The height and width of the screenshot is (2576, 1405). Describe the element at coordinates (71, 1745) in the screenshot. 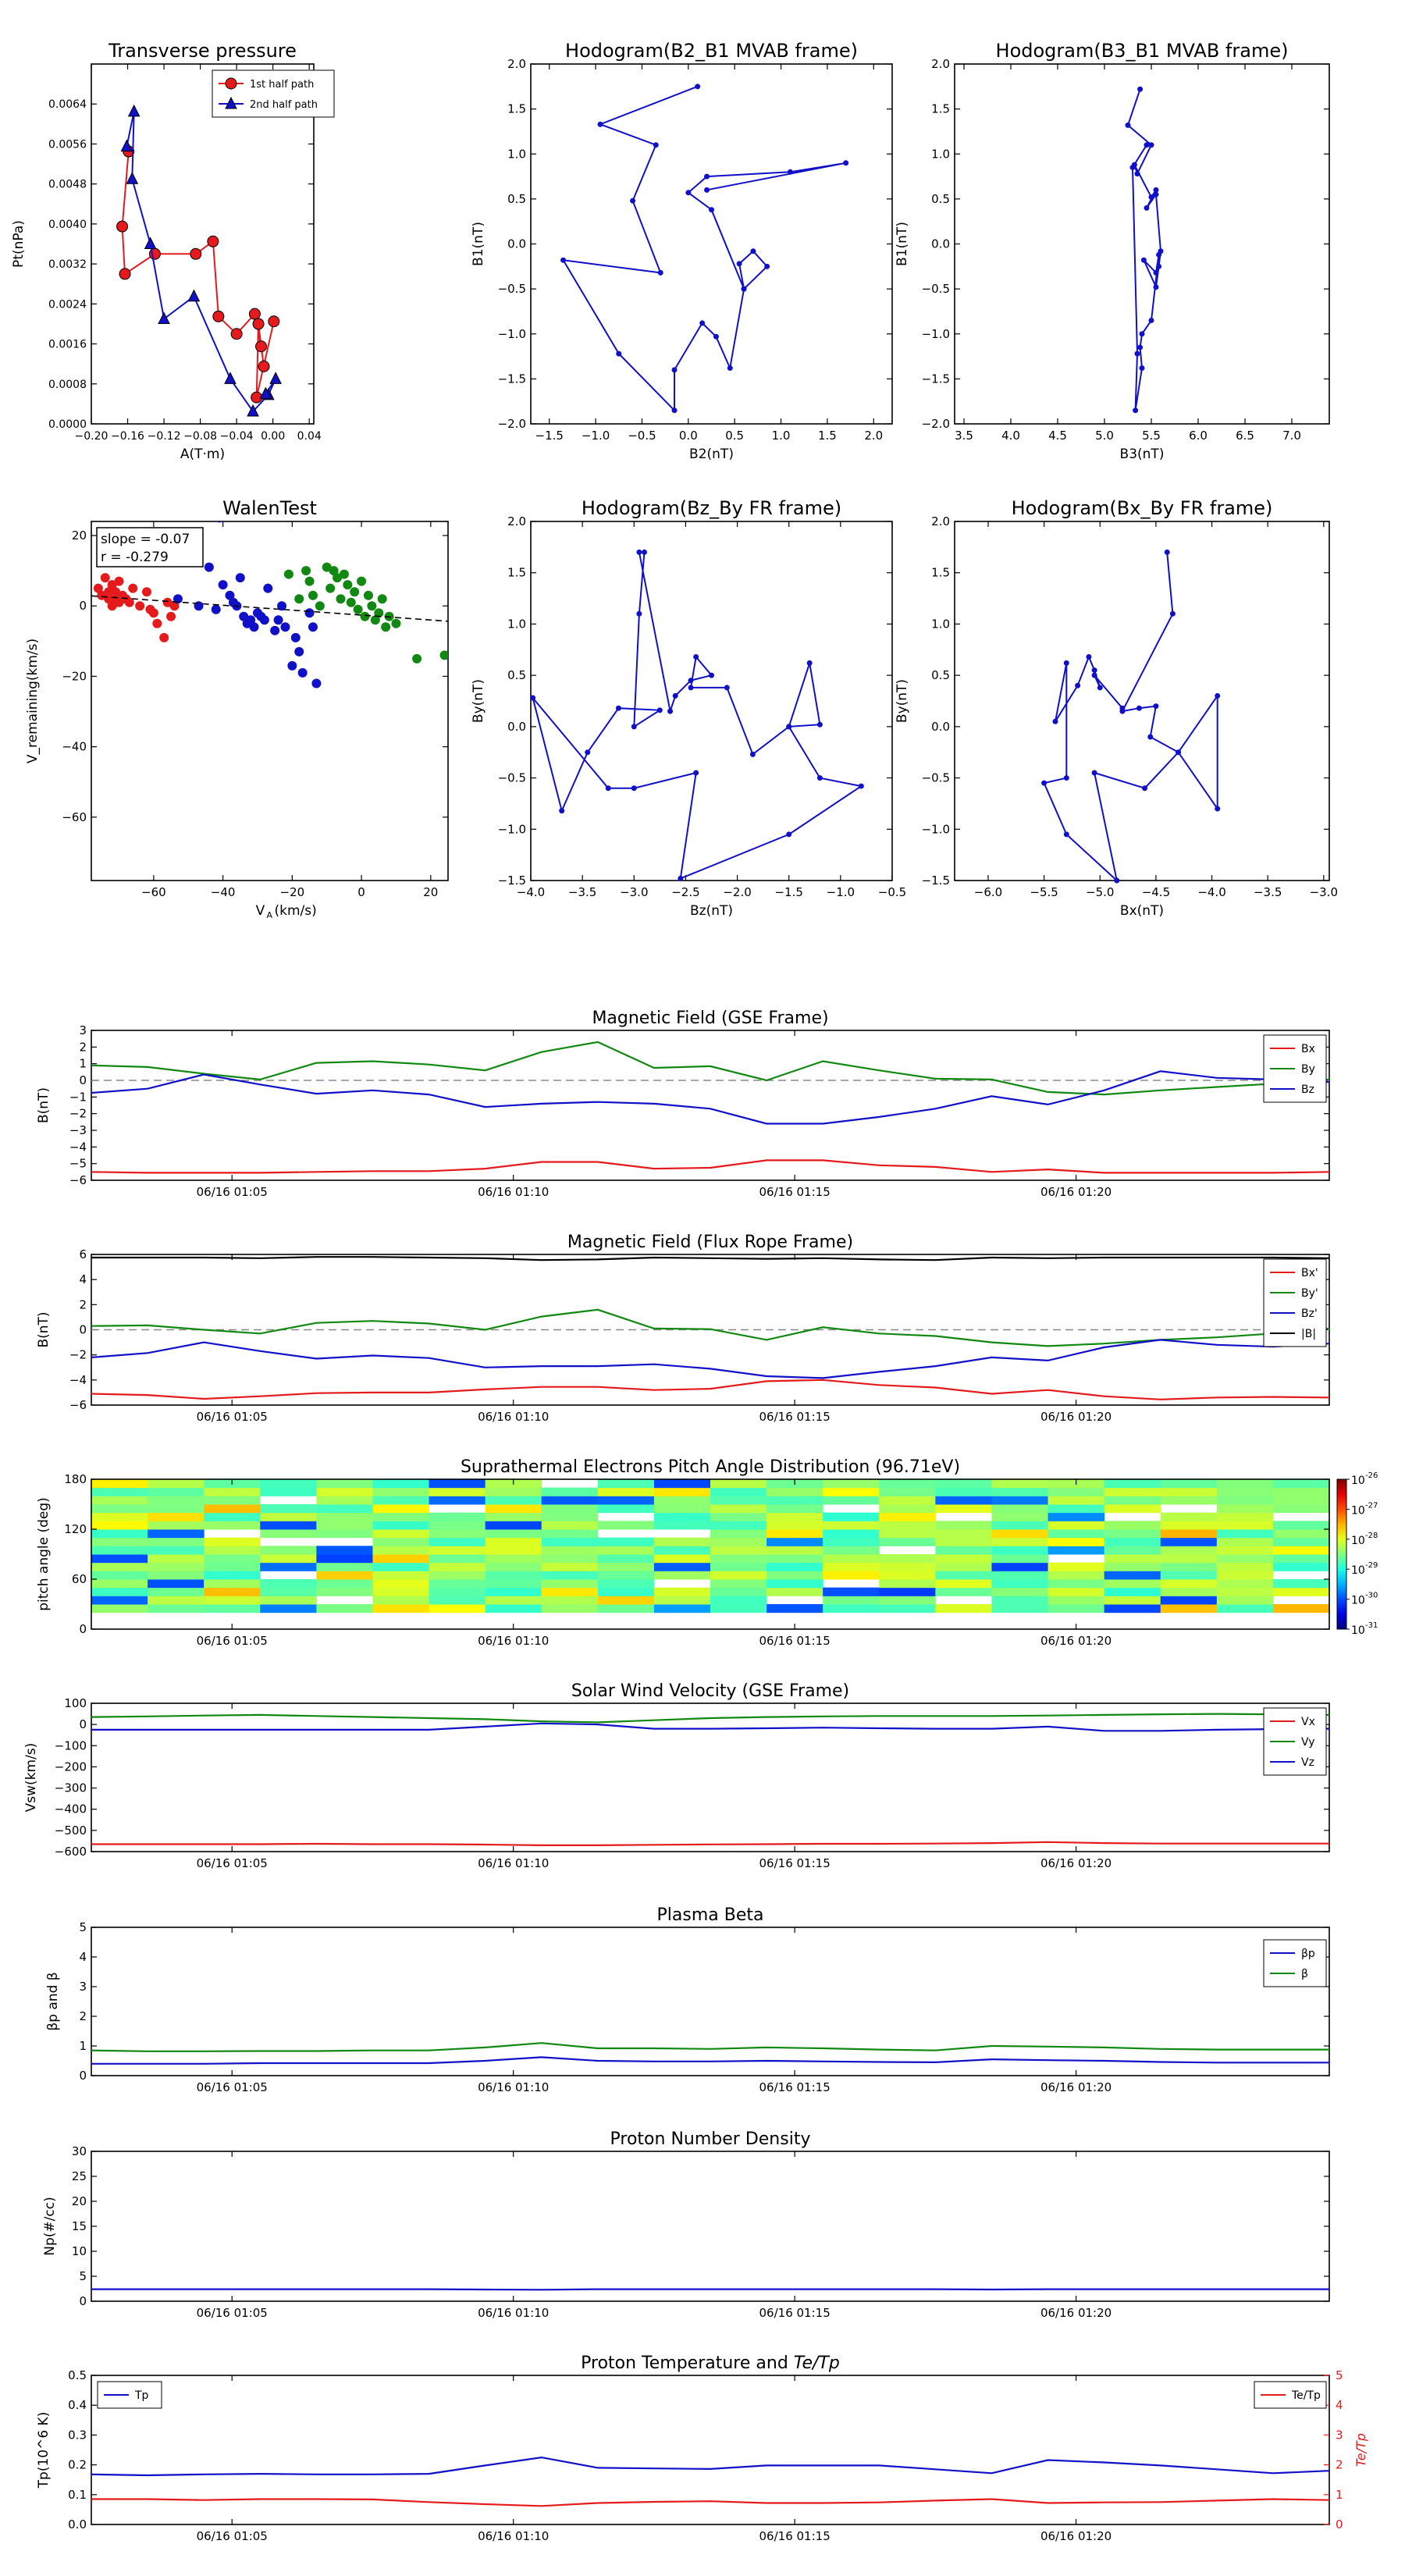

I see `y-tick-label: −100` at that location.